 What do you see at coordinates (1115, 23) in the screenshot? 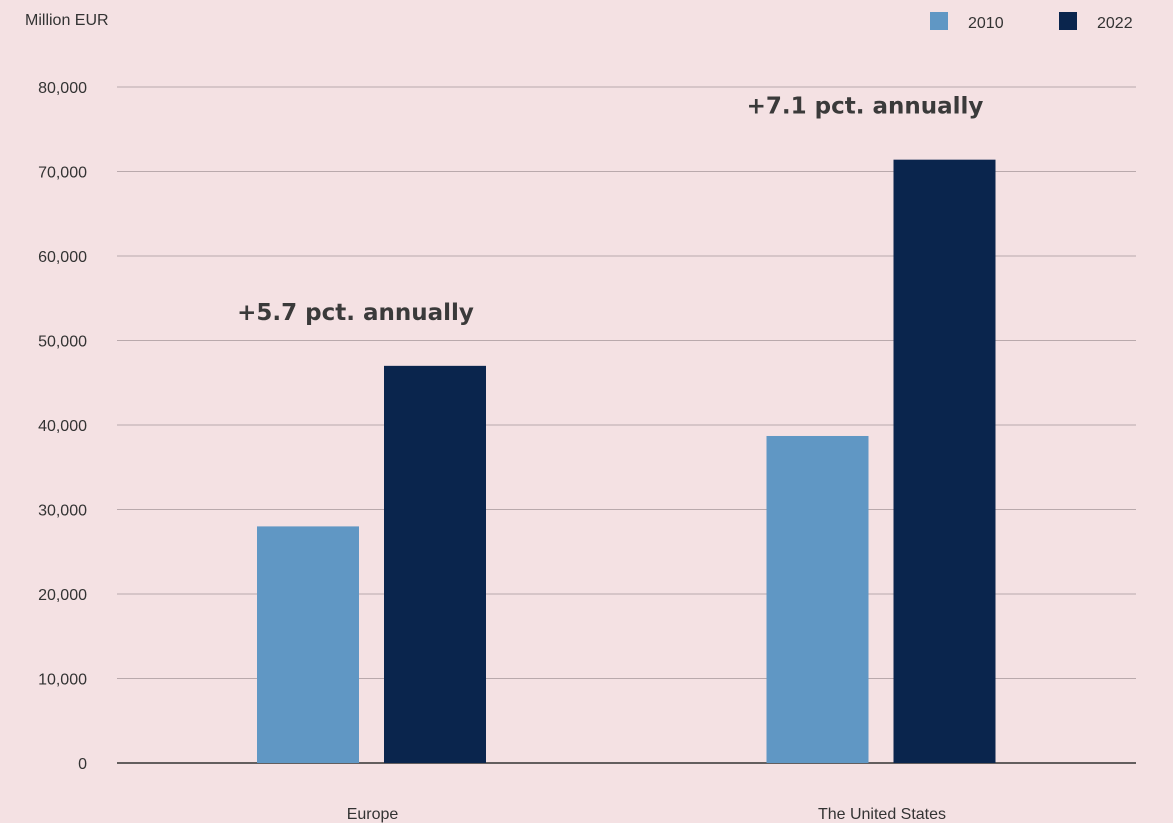
I see `legend-label: 2022` at bounding box center [1115, 23].